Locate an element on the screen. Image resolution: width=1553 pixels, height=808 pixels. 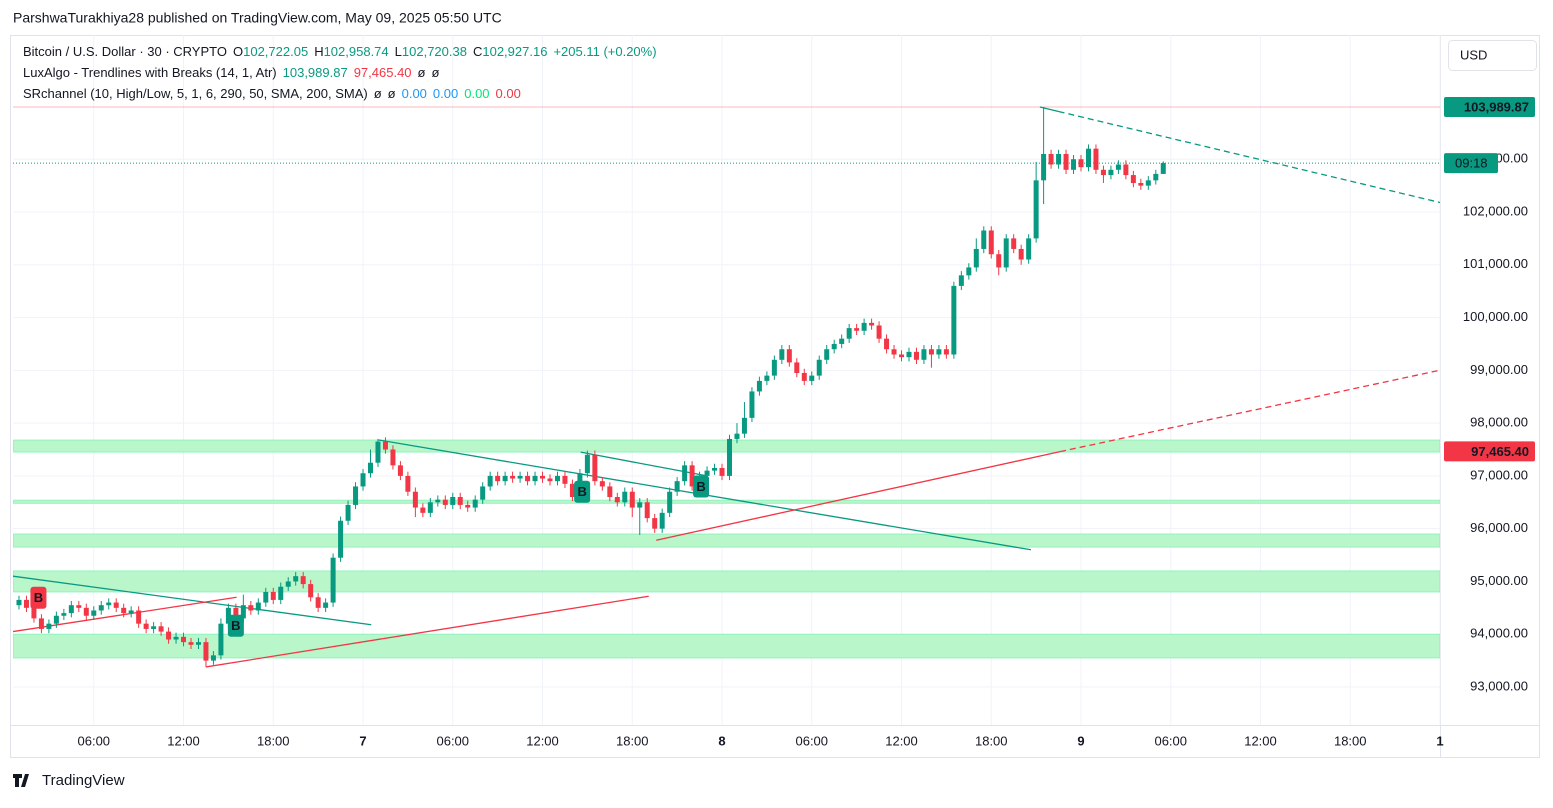
legend-item: 102,720.38 is located at coordinates (434, 51).